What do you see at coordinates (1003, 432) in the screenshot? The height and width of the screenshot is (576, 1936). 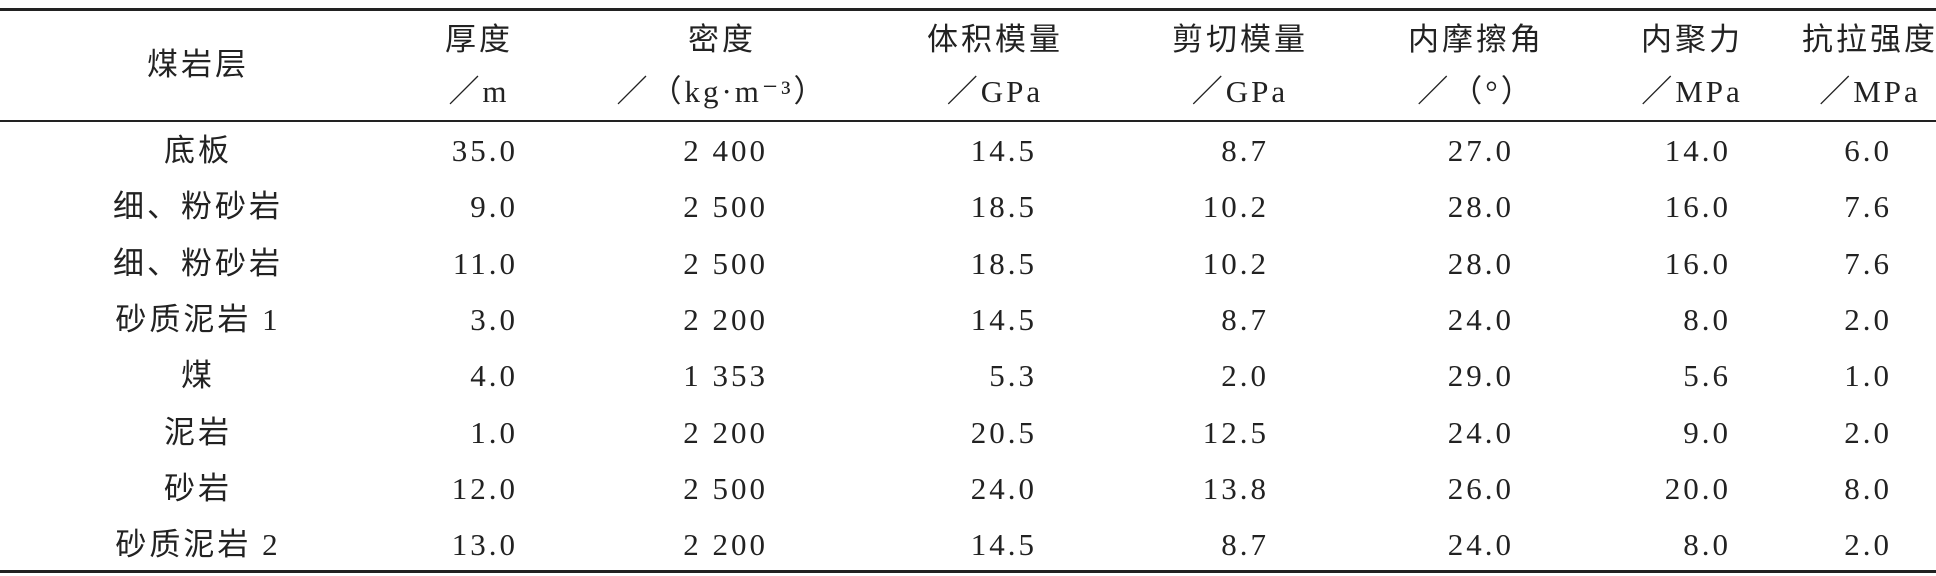 I see `cell-value: 20.5` at bounding box center [1003, 432].